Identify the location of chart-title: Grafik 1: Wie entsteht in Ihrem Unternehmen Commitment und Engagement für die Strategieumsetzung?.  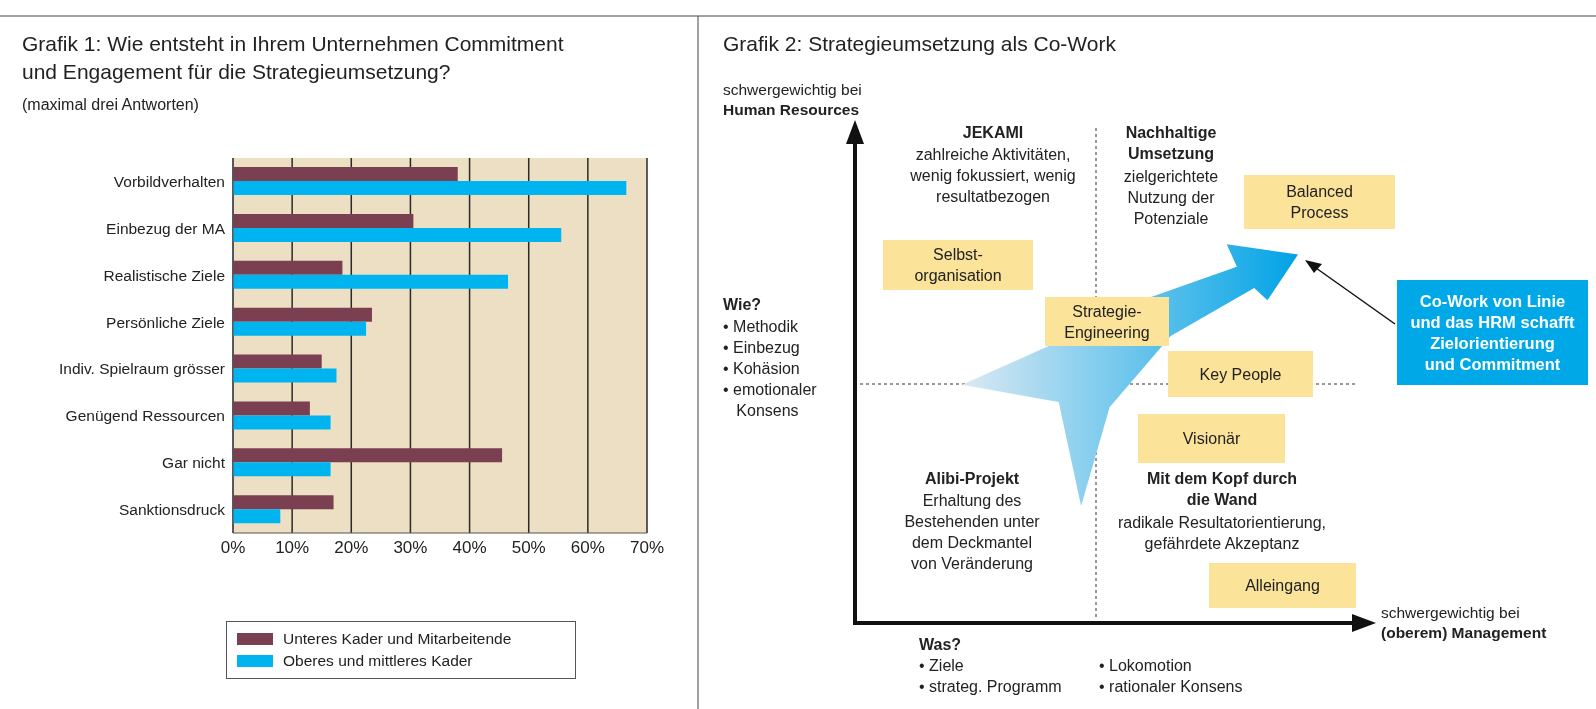
(293, 58).